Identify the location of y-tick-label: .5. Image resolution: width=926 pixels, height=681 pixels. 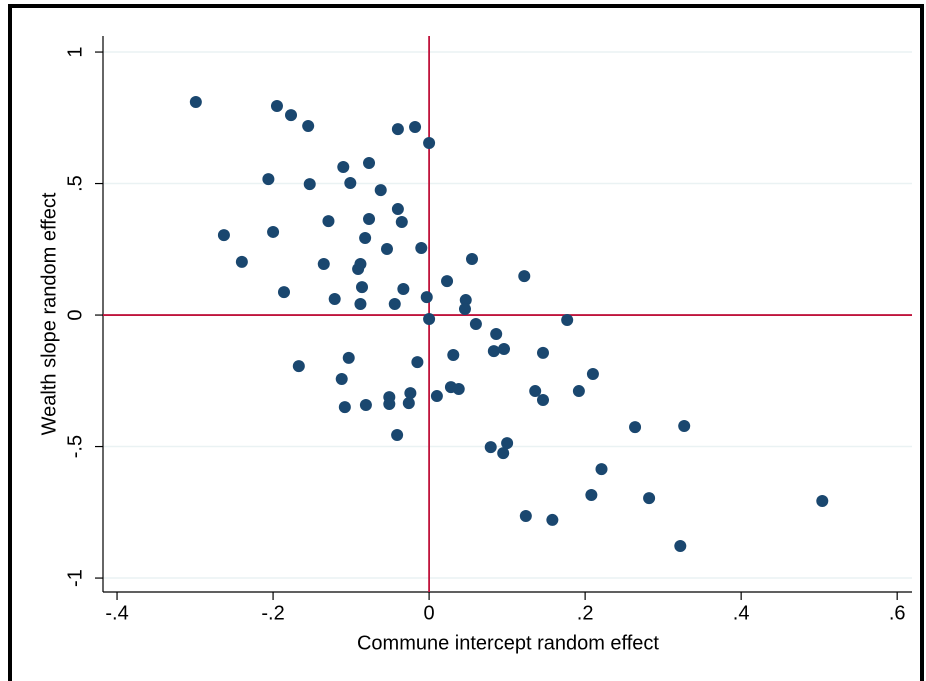
(75, 183).